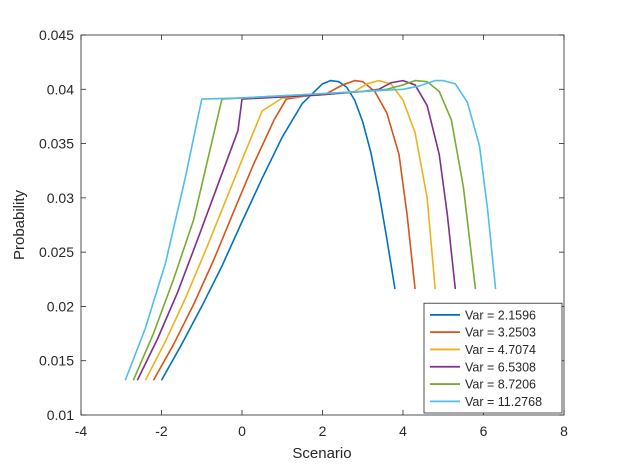  What do you see at coordinates (60, 306) in the screenshot?
I see `y-tick-label: 0.02` at bounding box center [60, 306].